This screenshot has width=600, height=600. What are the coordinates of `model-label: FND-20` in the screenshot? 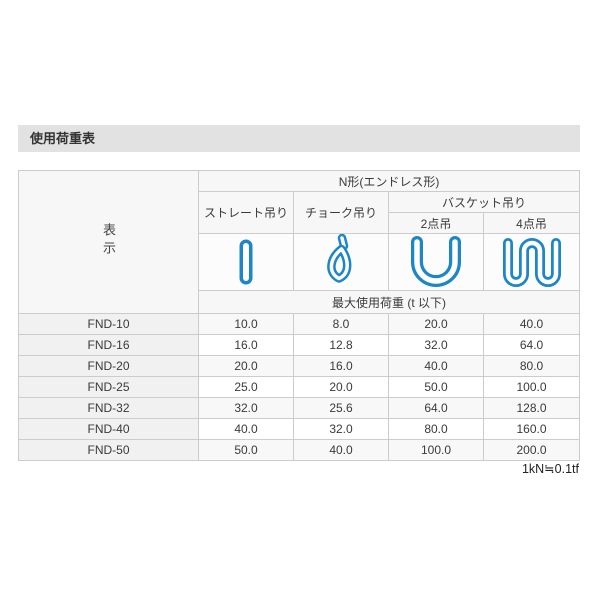 It's located at (108, 366).